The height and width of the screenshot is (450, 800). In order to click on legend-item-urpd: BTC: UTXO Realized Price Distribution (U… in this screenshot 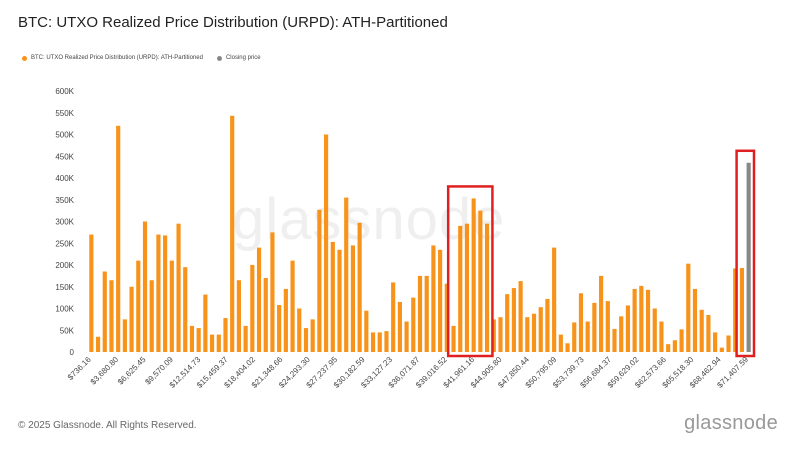, I will do `click(112, 58)`.